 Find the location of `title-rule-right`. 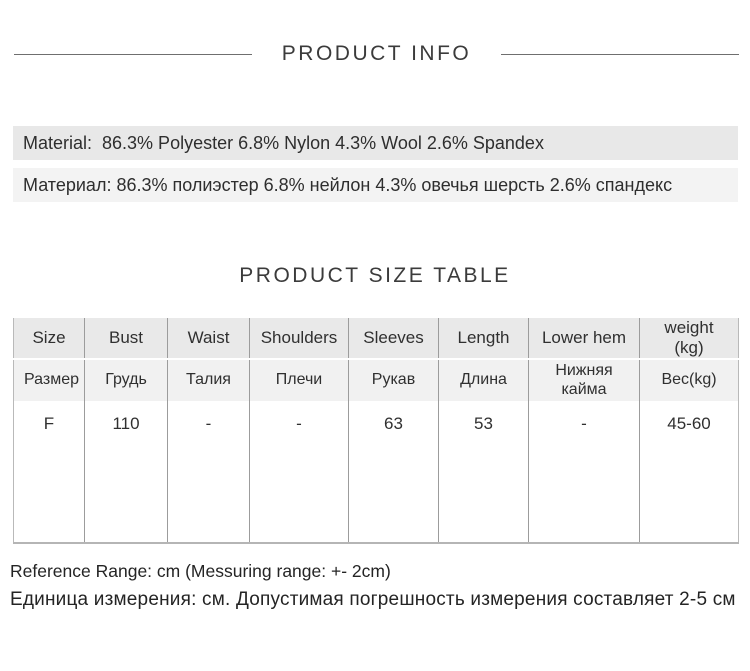

title-rule-right is located at coordinates (620, 54).